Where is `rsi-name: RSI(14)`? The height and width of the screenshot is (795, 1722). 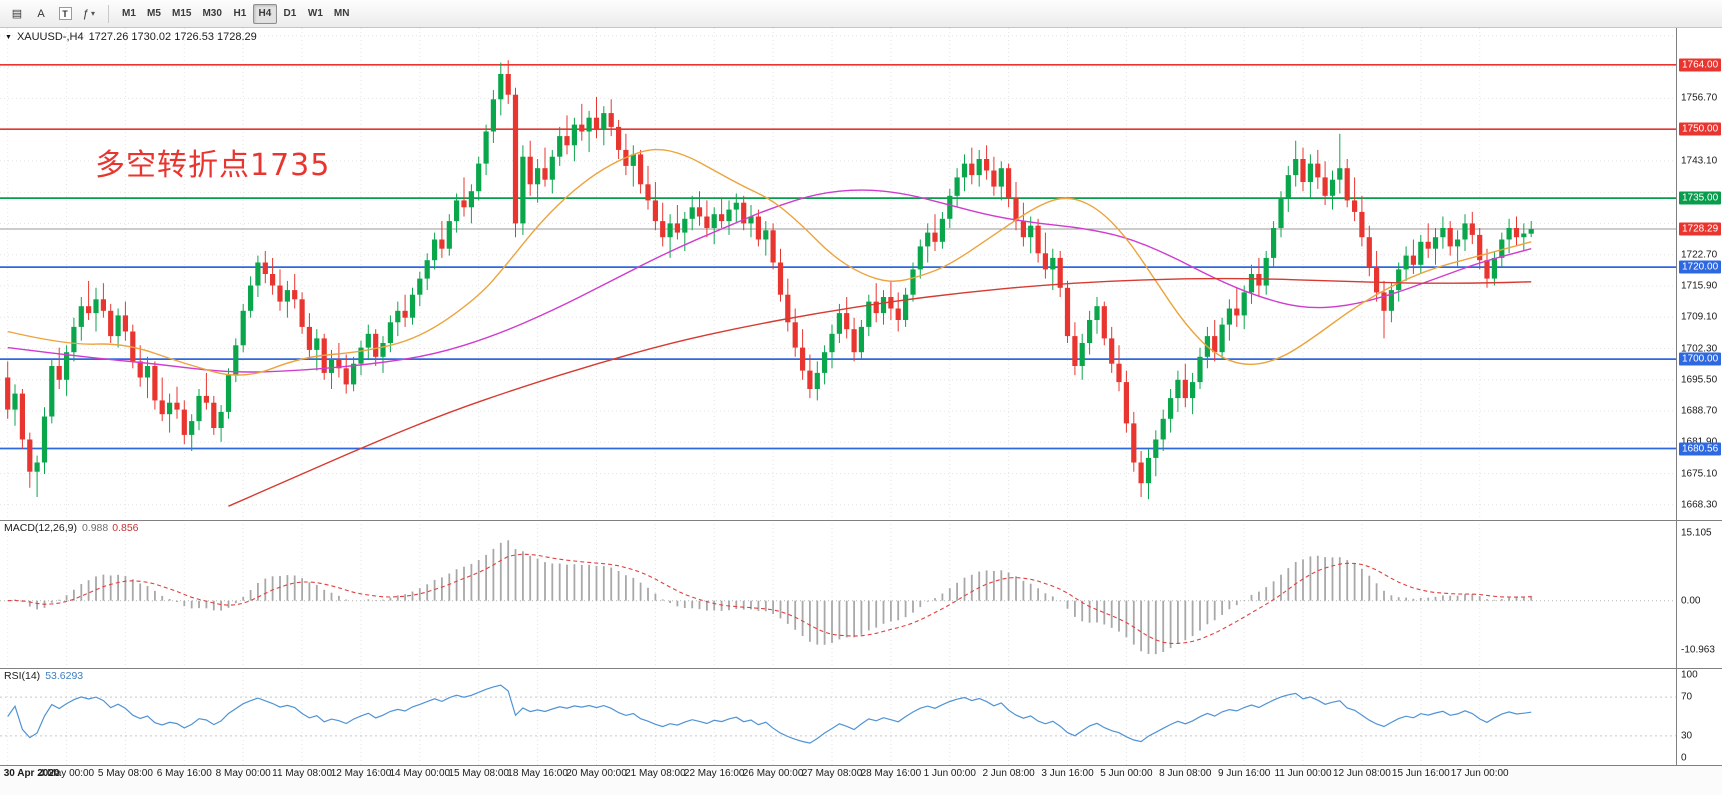 rsi-name: RSI(14) is located at coordinates (22, 676).